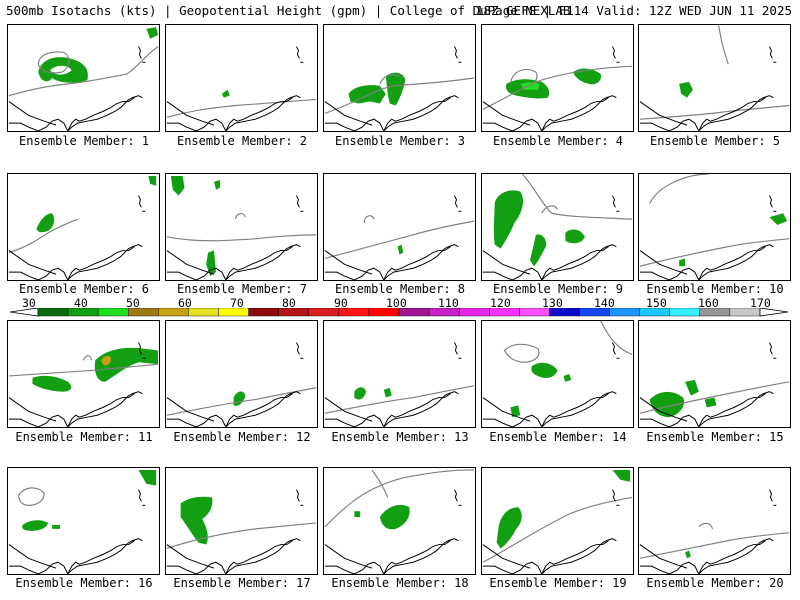 The image size is (800, 600). I want to click on ensemble-member-label: Ensemble Member: 17, so click(242, 583).